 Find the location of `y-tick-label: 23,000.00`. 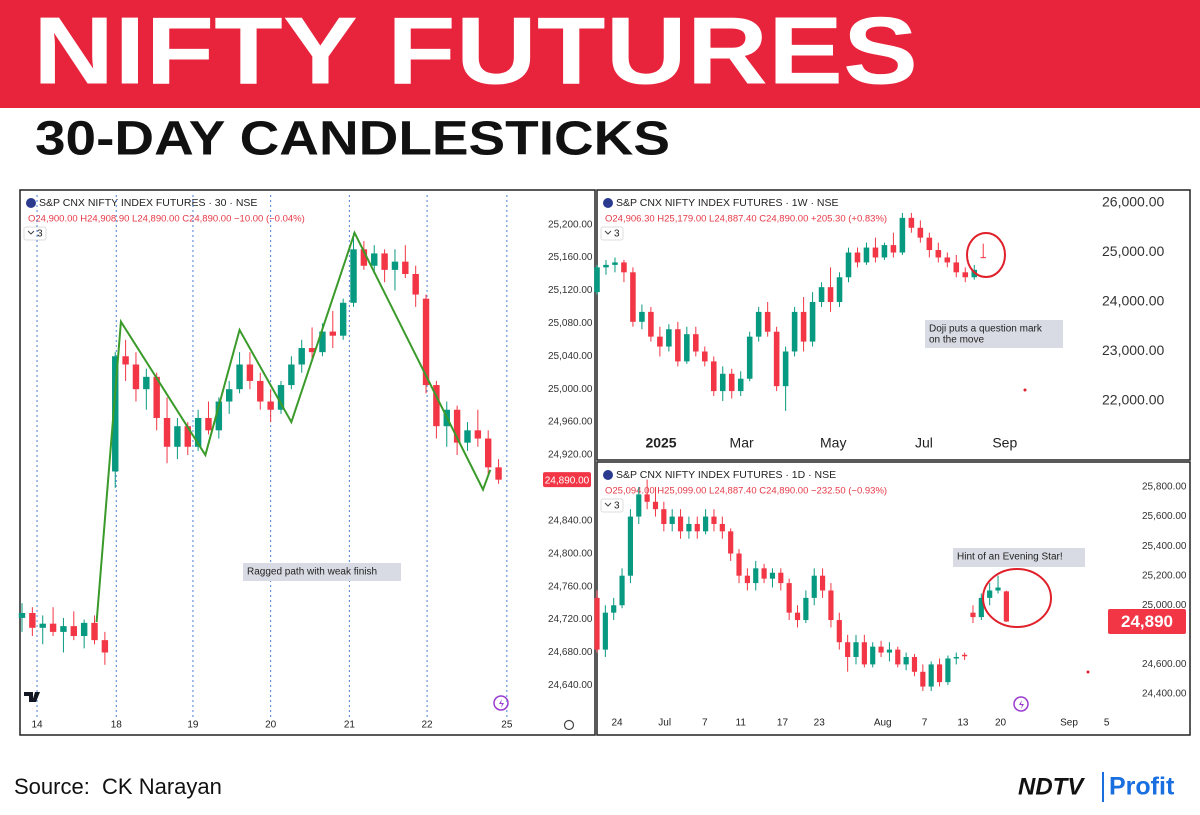

y-tick-label: 23,000.00 is located at coordinates (1133, 350).